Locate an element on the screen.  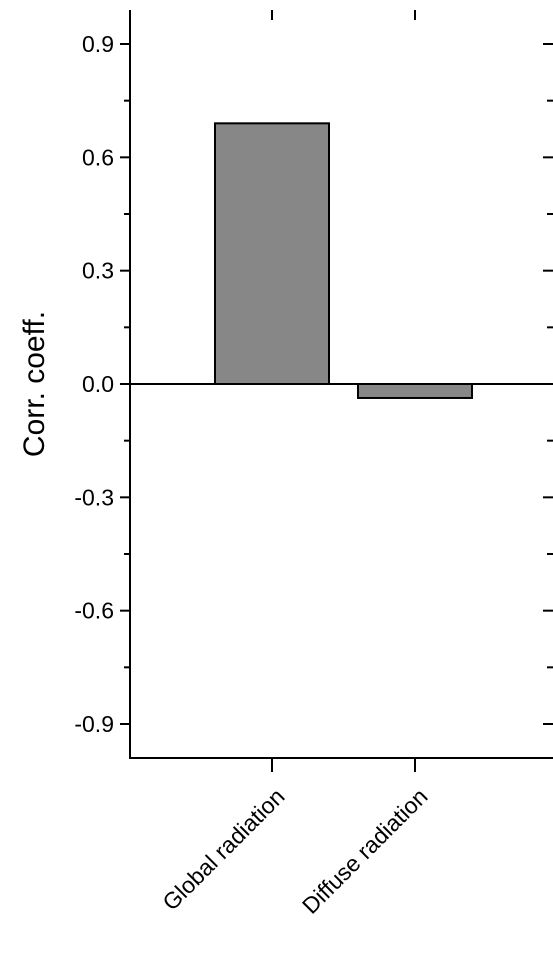
bars-layer is located at coordinates (343, 260).